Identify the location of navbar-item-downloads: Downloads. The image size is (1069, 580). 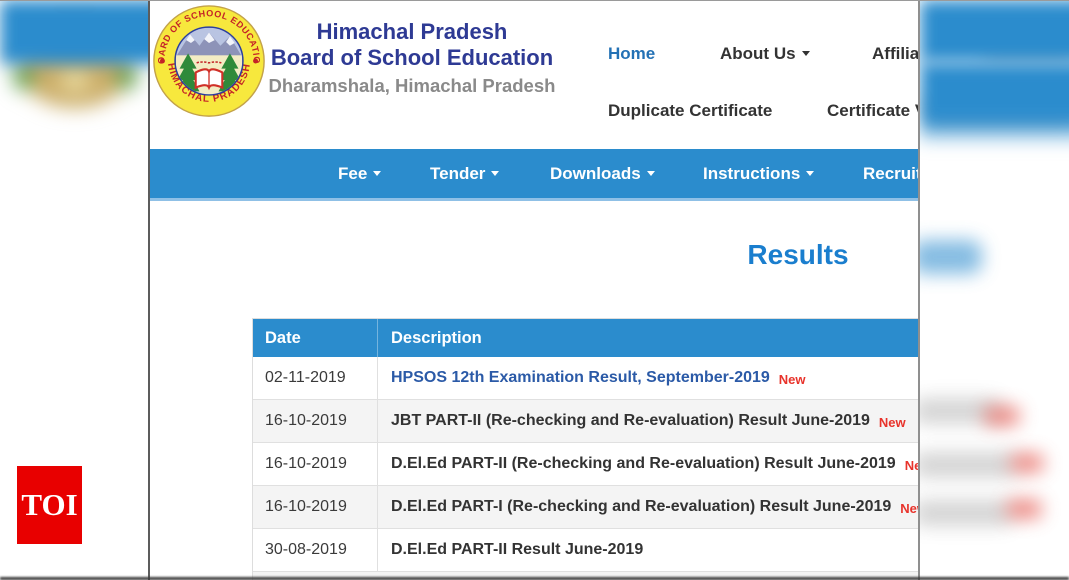
(602, 174).